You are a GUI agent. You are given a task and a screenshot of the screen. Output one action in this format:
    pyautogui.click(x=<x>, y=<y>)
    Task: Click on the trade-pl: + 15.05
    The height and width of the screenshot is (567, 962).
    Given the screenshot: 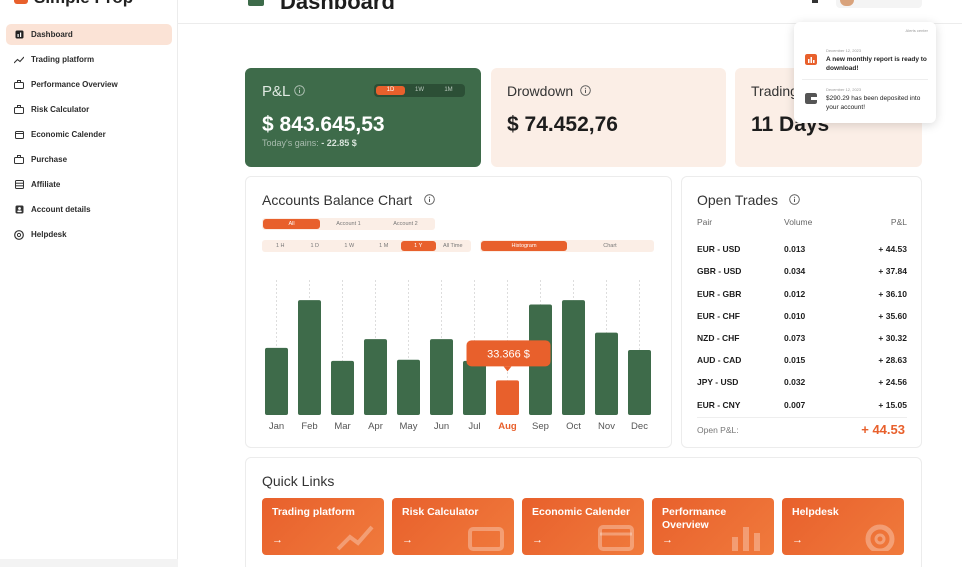 What is the action you would take?
    pyautogui.click(x=892, y=405)
    